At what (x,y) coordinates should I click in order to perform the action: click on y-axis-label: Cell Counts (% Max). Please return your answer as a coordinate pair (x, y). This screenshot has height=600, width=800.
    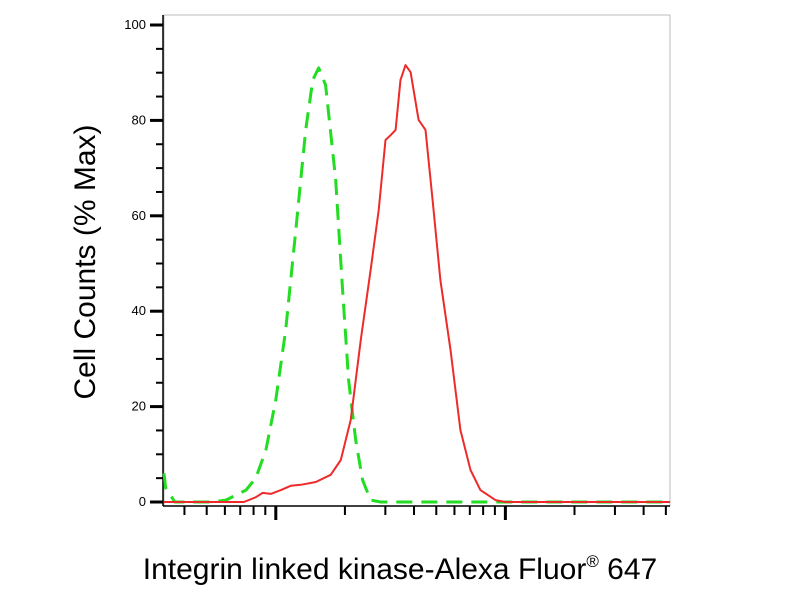
    Looking at the image, I should click on (85, 261).